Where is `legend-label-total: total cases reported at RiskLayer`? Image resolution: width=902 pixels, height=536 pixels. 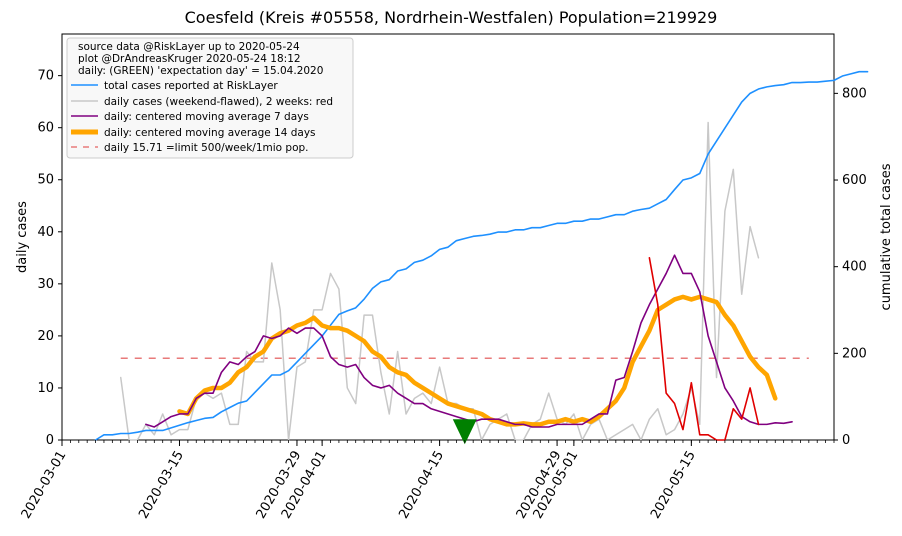
legend-label-total: total cases reported at RiskLayer is located at coordinates (191, 86).